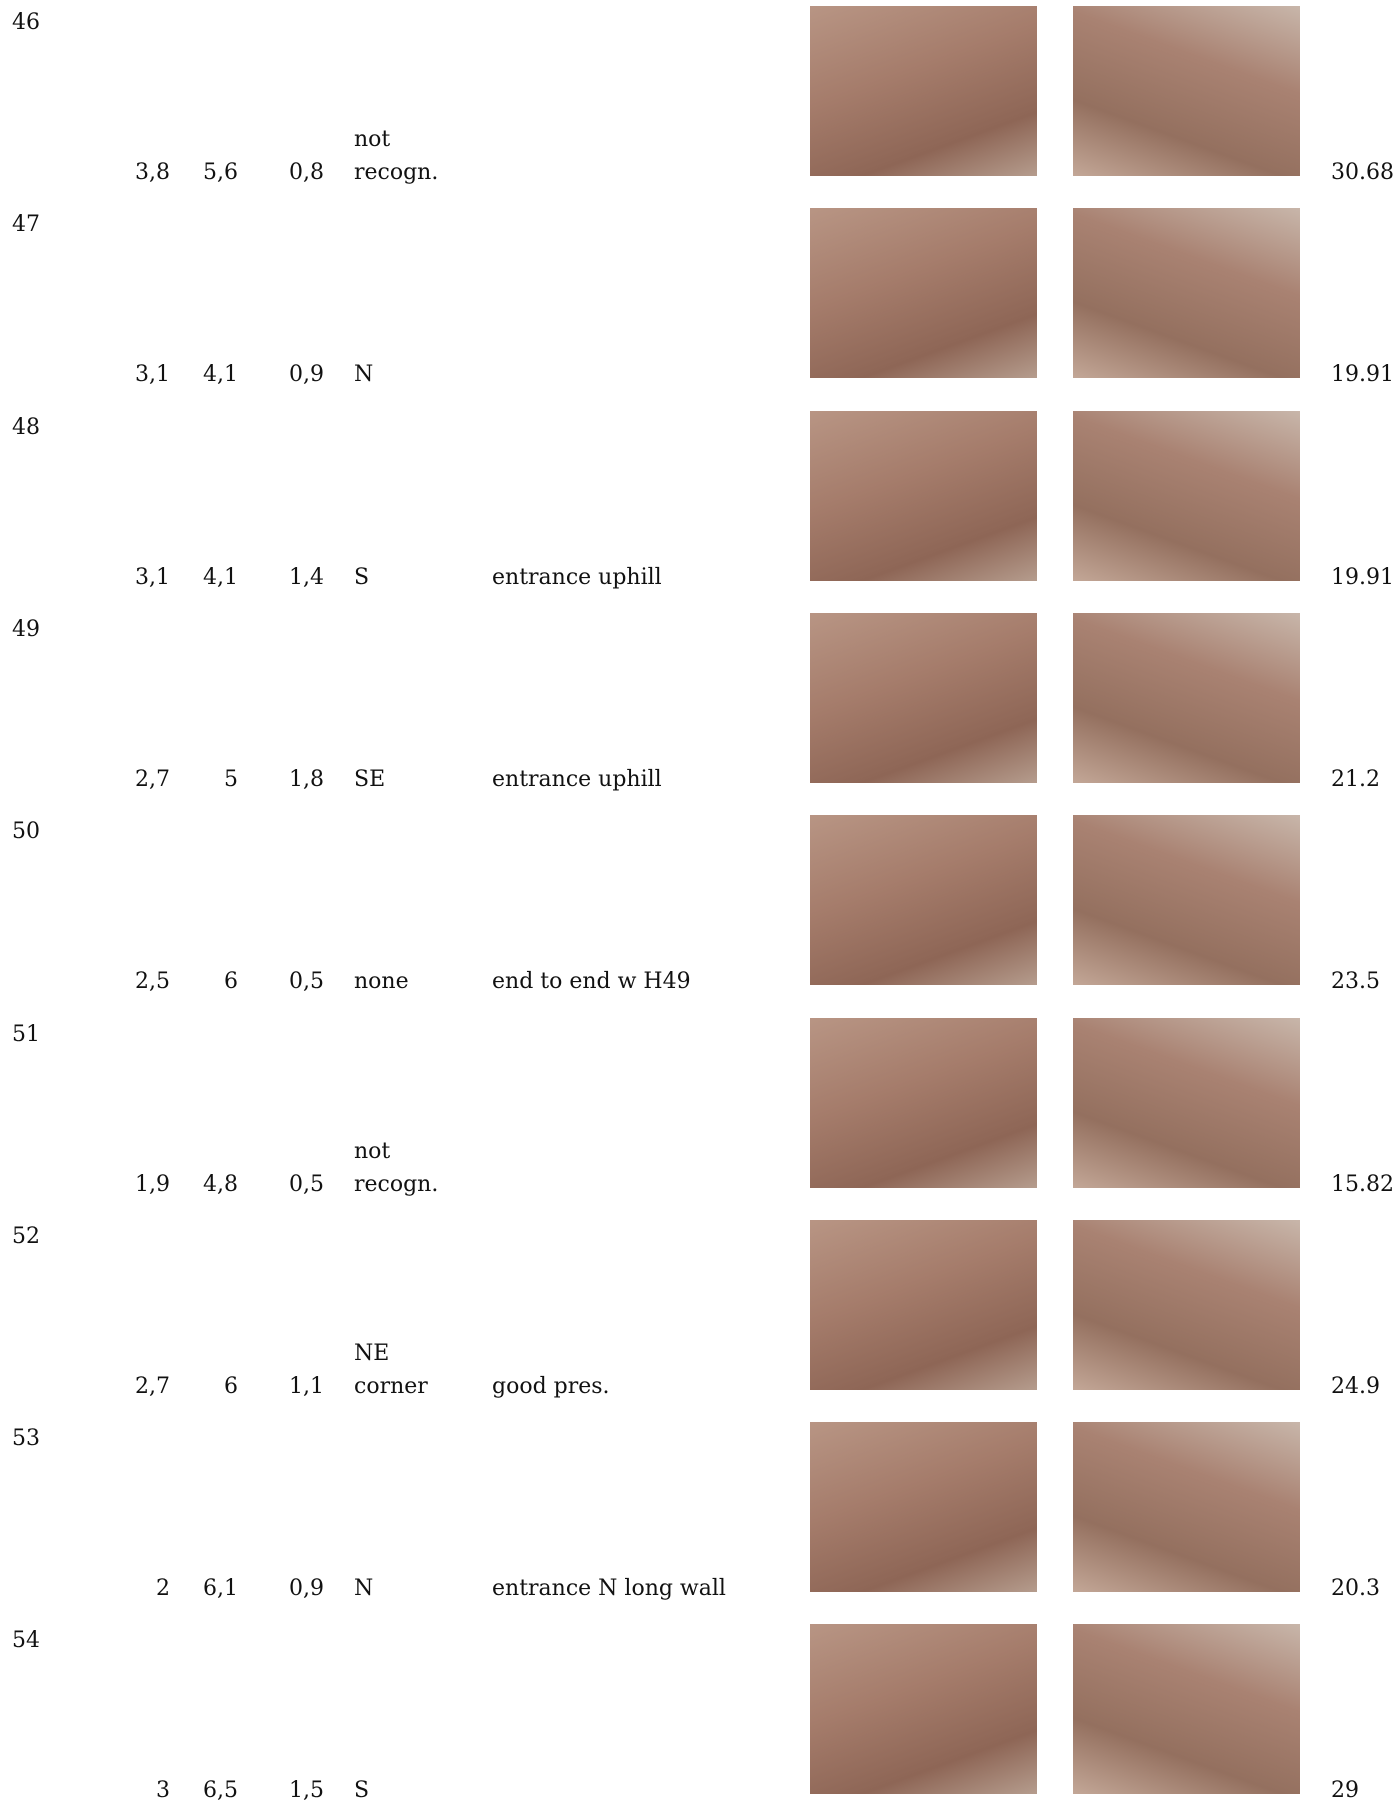 This screenshot has height=1820, width=1393. What do you see at coordinates (696, 708) in the screenshot?
I see `table-row: 49 2,7 5 1,8 SE entrance uphill 21.2` at bounding box center [696, 708].